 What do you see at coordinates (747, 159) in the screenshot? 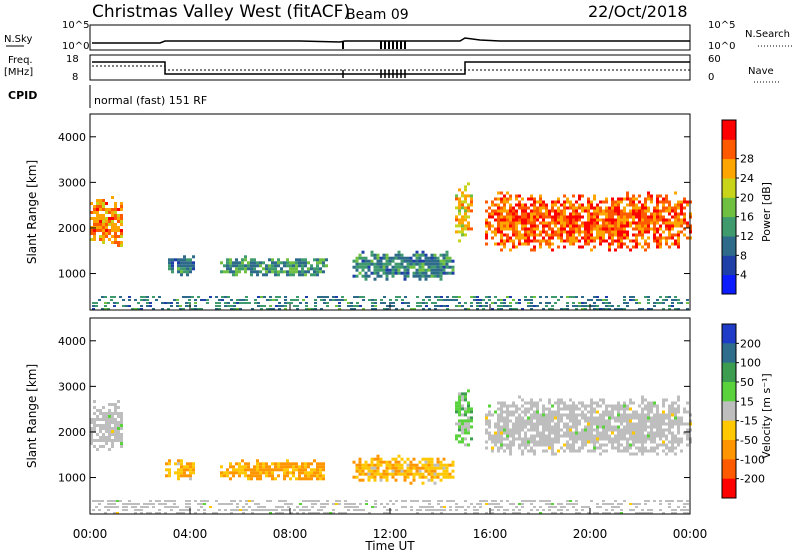
I see `colorbar-tick-label: 28` at bounding box center [747, 159].